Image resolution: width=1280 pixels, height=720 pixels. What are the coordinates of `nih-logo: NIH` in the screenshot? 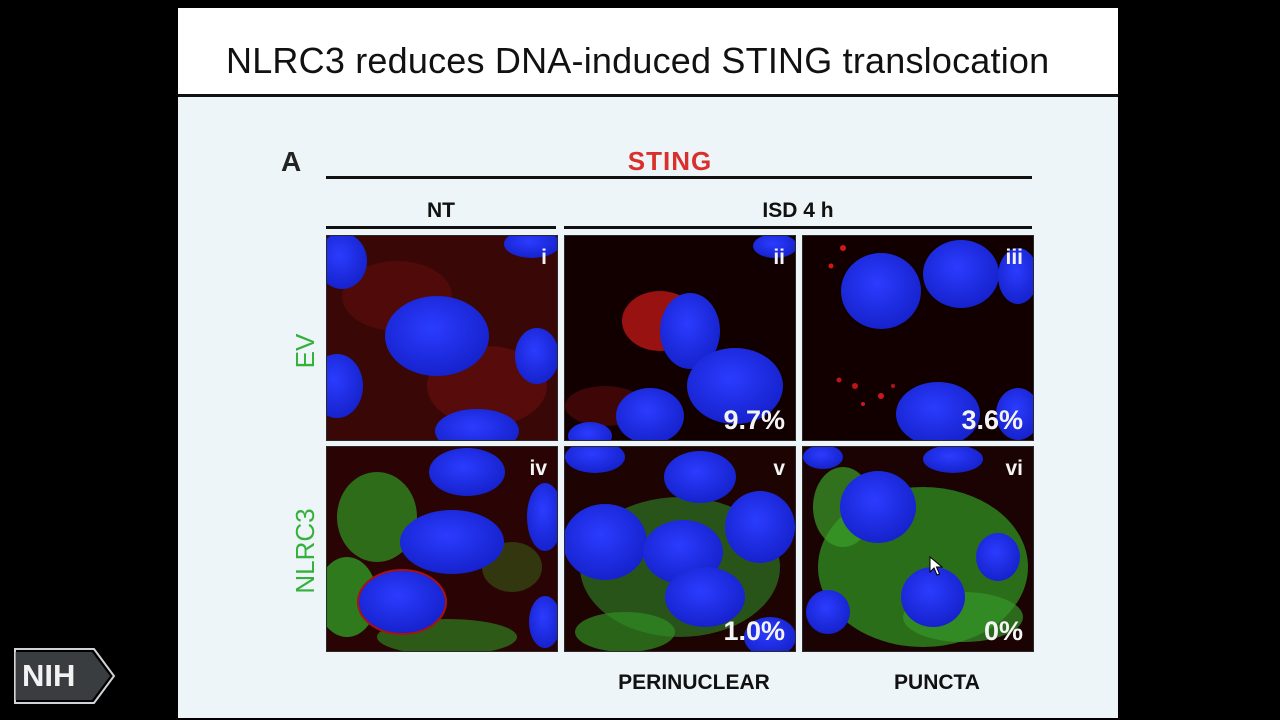 It's located at (65, 676).